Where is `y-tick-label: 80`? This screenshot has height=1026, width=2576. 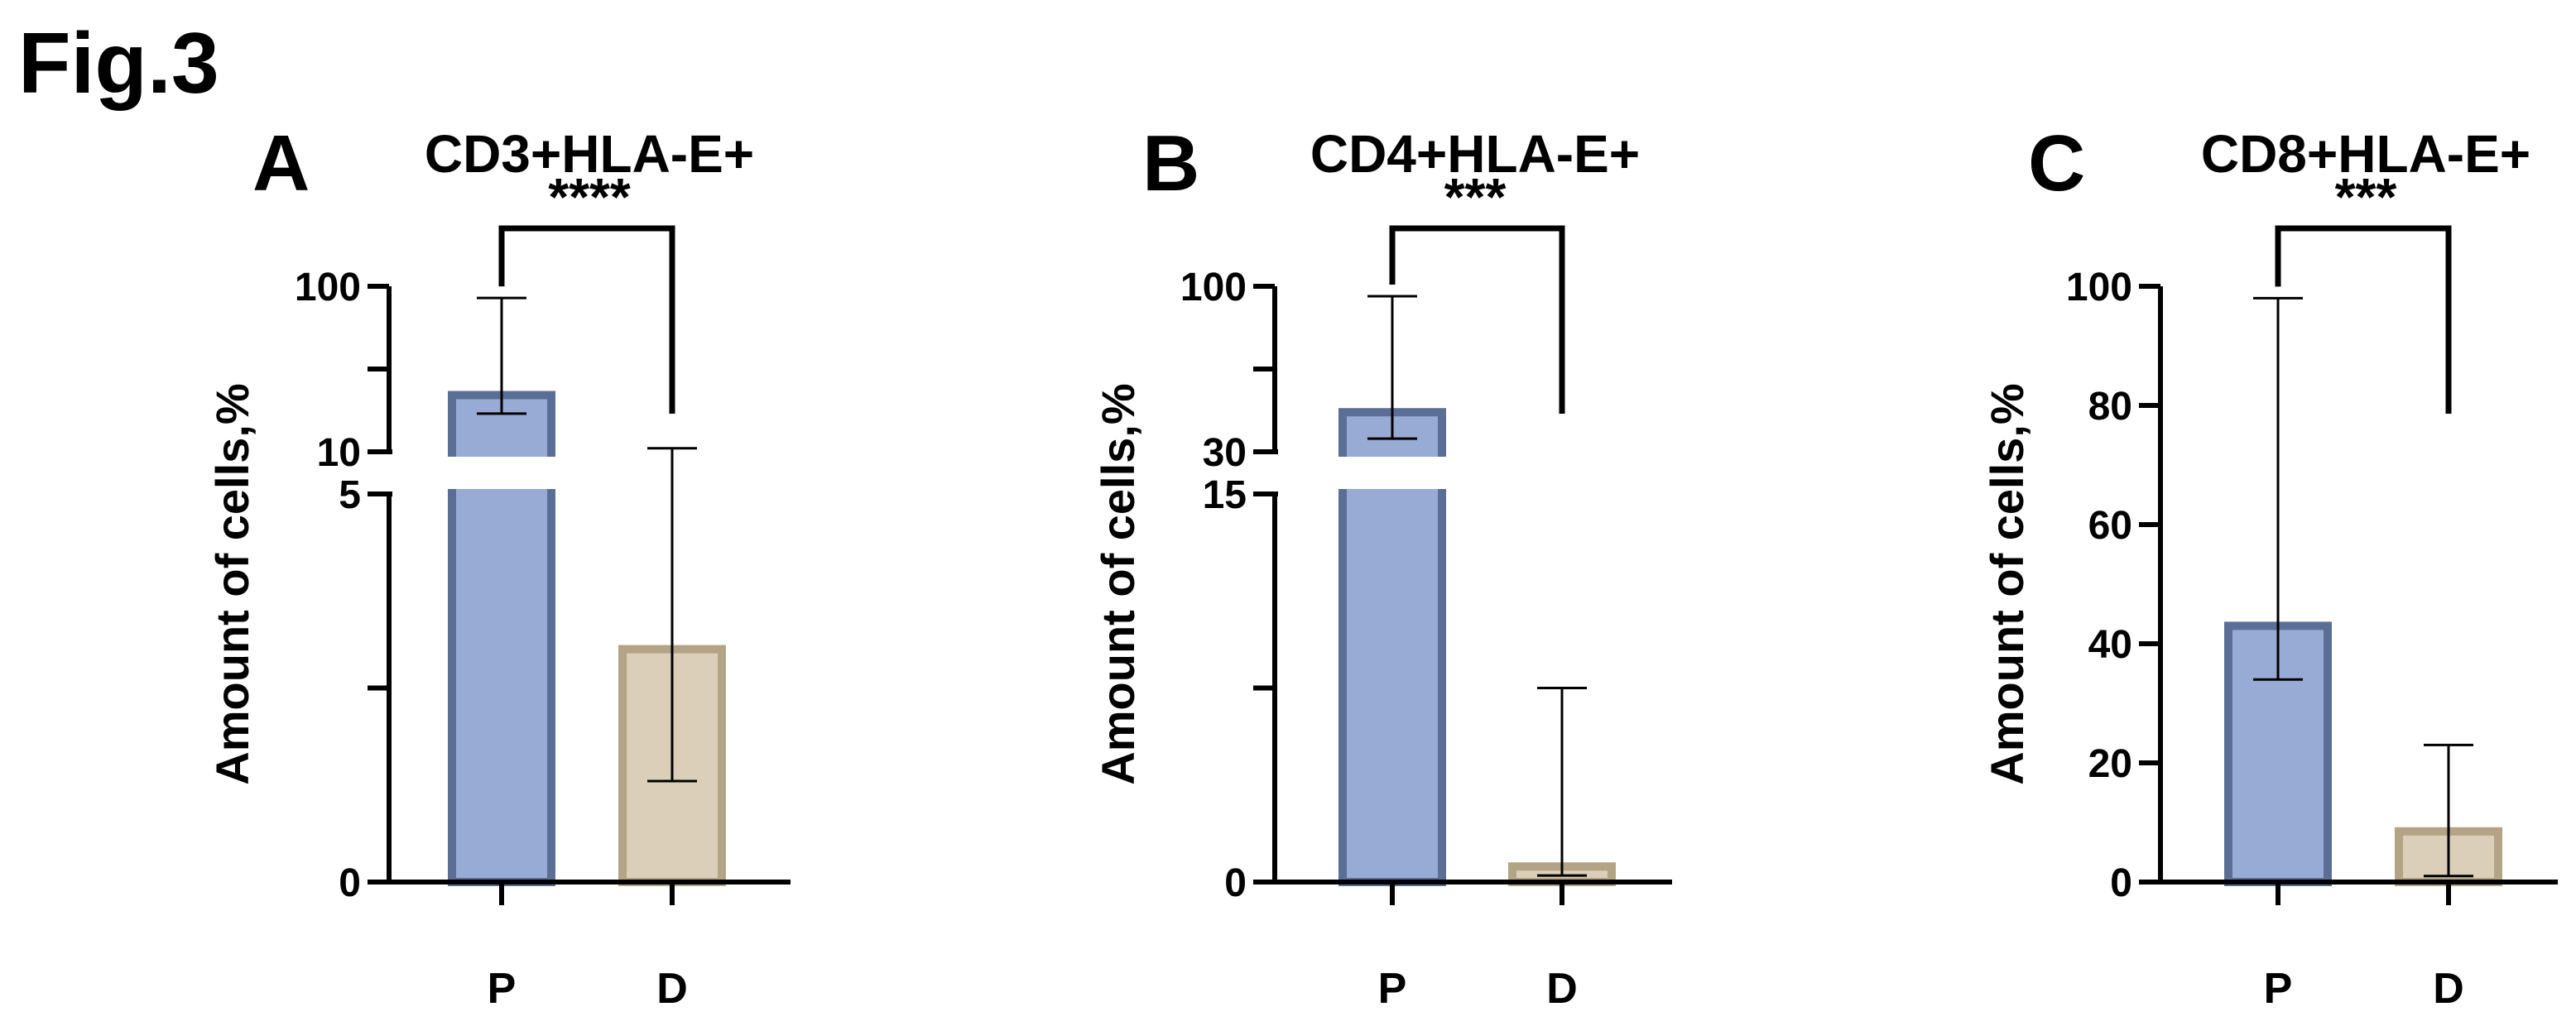
y-tick-label: 80 is located at coordinates (2110, 407).